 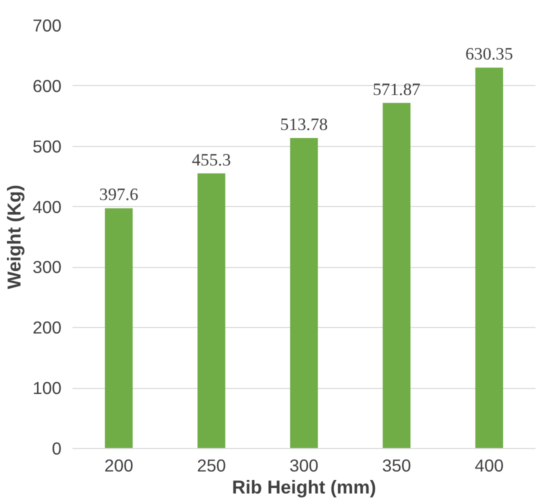 What do you see at coordinates (47, 146) in the screenshot?
I see `y-tick-label: 500` at bounding box center [47, 146].